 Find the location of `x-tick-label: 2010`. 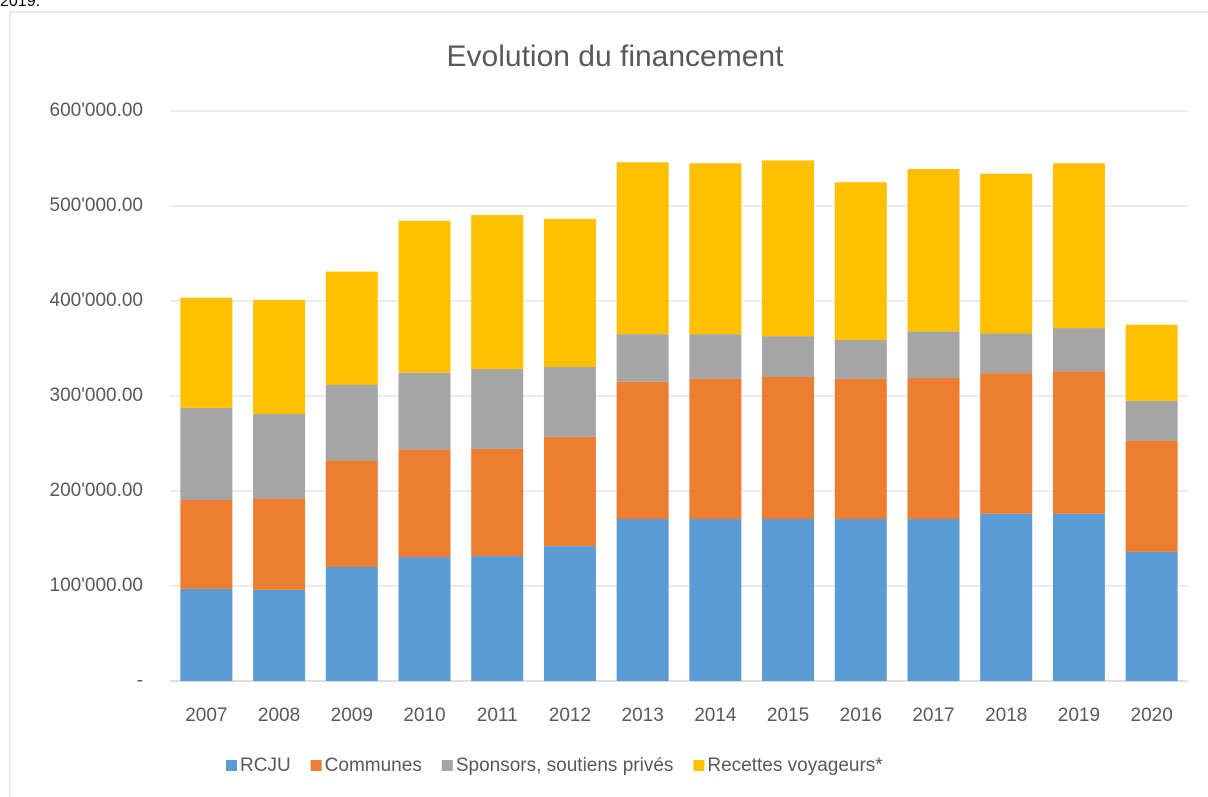

x-tick-label: 2010 is located at coordinates (424, 715).